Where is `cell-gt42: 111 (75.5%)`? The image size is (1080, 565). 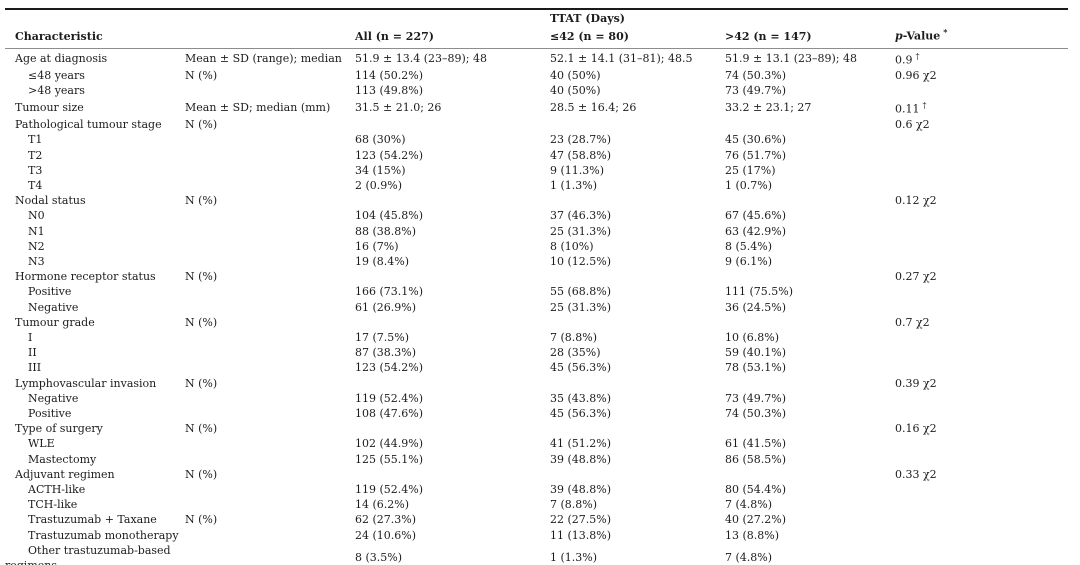 cell-gt42: 111 (75.5%) is located at coordinates (759, 292).